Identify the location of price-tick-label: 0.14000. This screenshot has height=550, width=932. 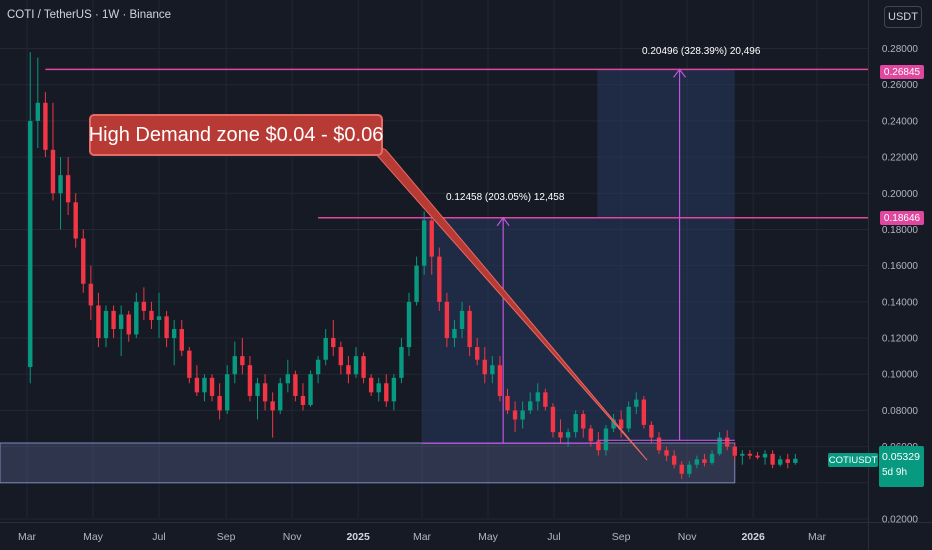
(900, 302).